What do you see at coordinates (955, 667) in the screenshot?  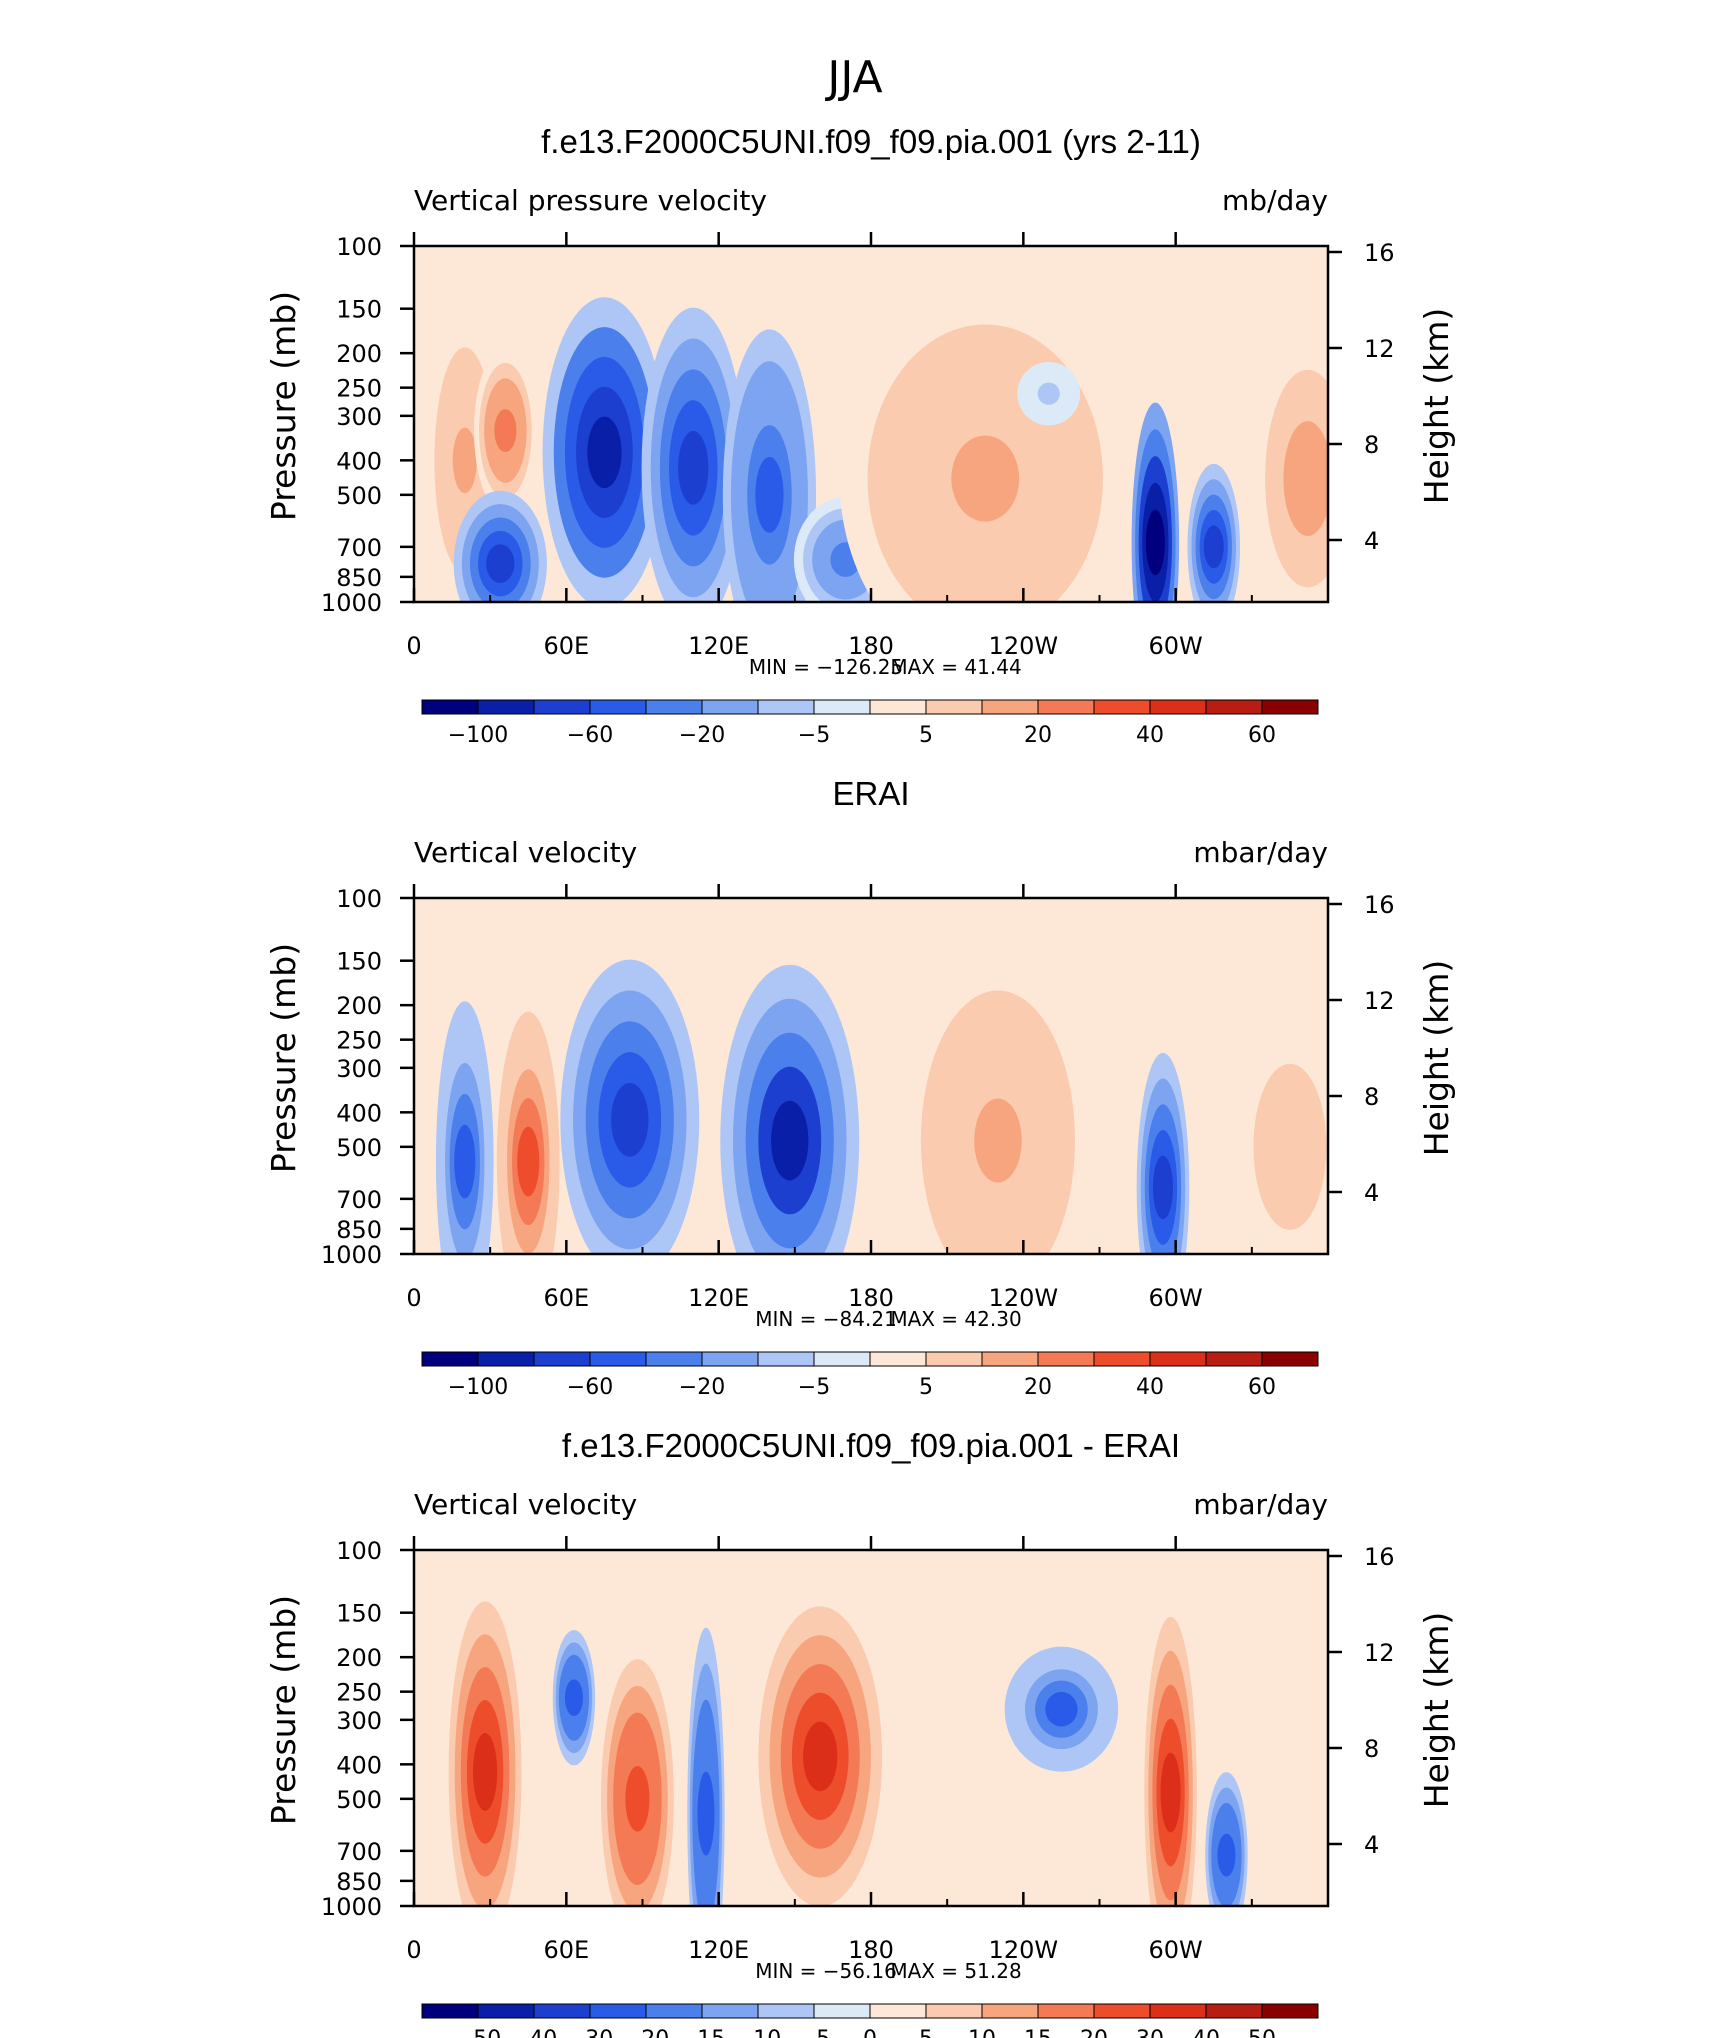 I see `max-value-label: MAX = 41.44` at bounding box center [955, 667].